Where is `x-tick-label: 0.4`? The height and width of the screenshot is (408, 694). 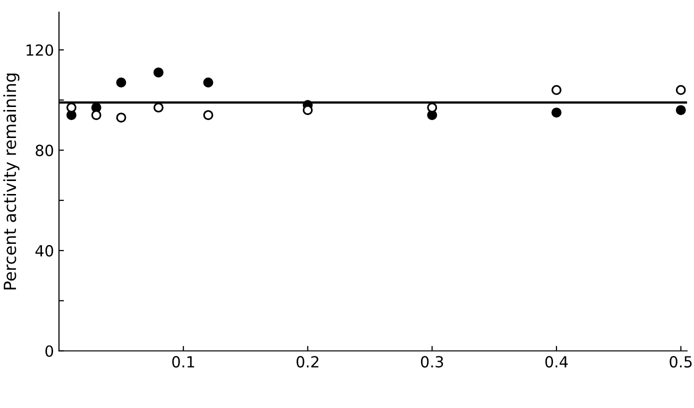
x-tick-label: 0.4 is located at coordinates (556, 362).